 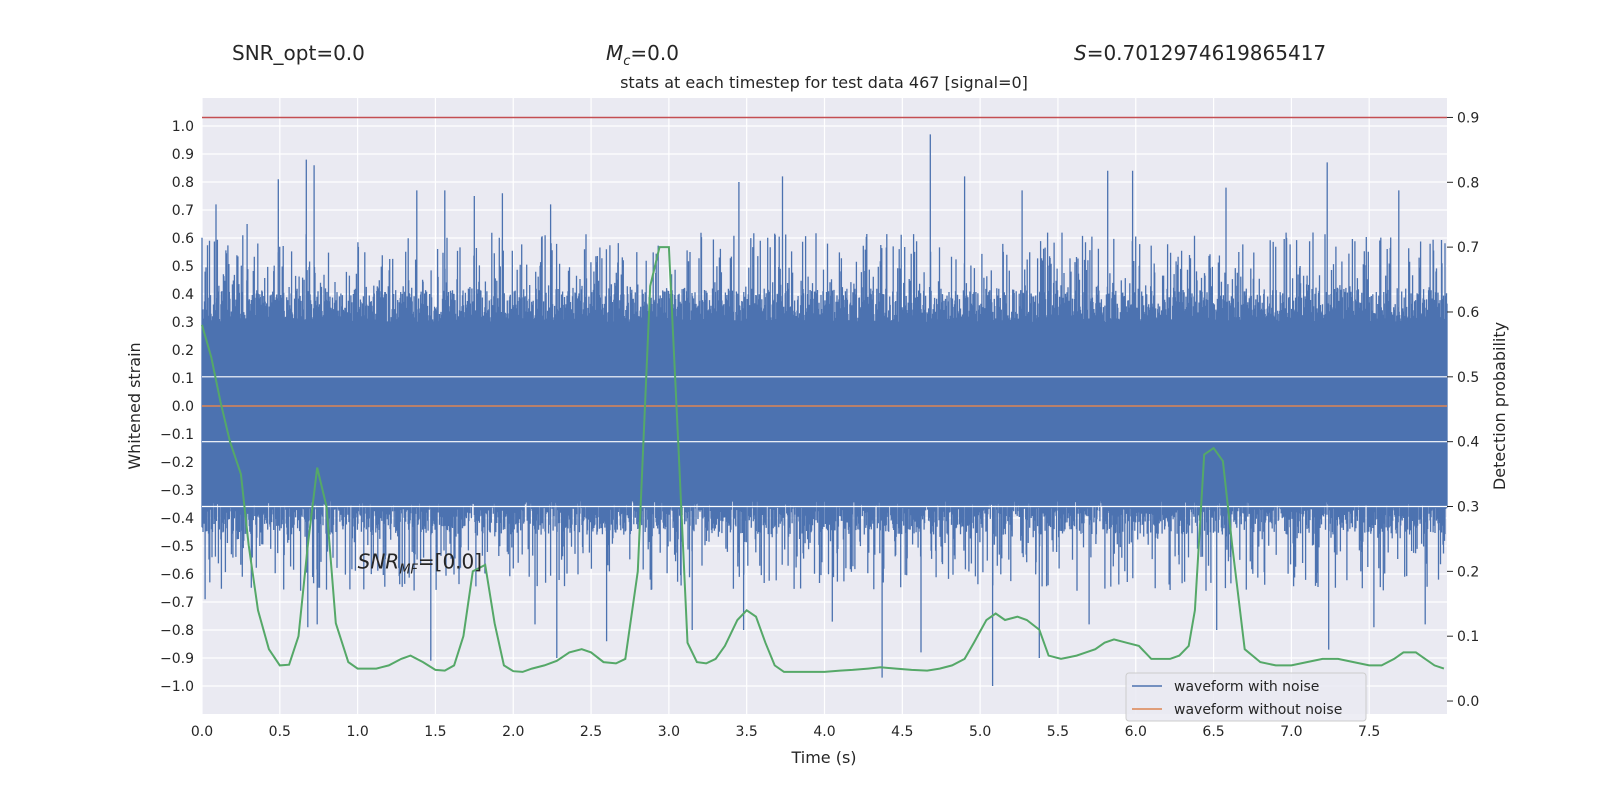 What do you see at coordinates (298, 53) in the screenshot?
I see `snr-opt-label: SNR_opt=0.0` at bounding box center [298, 53].